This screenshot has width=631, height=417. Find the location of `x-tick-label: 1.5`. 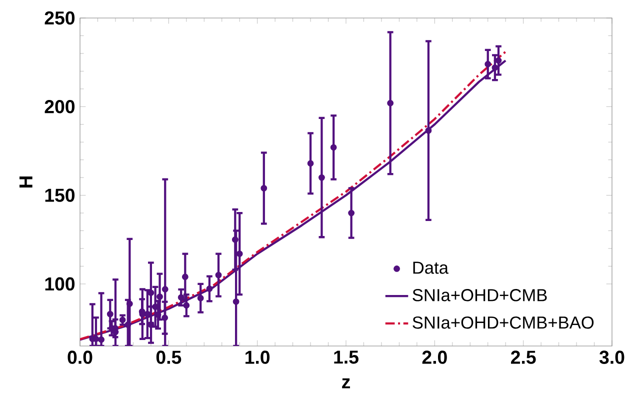

x-tick-label: 1.5 is located at coordinates (346, 357).